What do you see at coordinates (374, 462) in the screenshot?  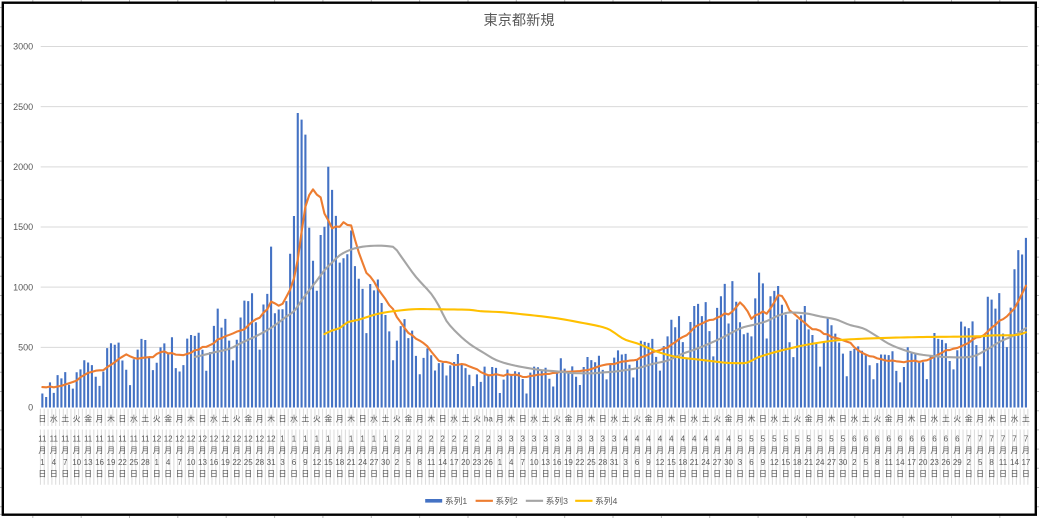 I see `svg-text: 27` at bounding box center [374, 462].